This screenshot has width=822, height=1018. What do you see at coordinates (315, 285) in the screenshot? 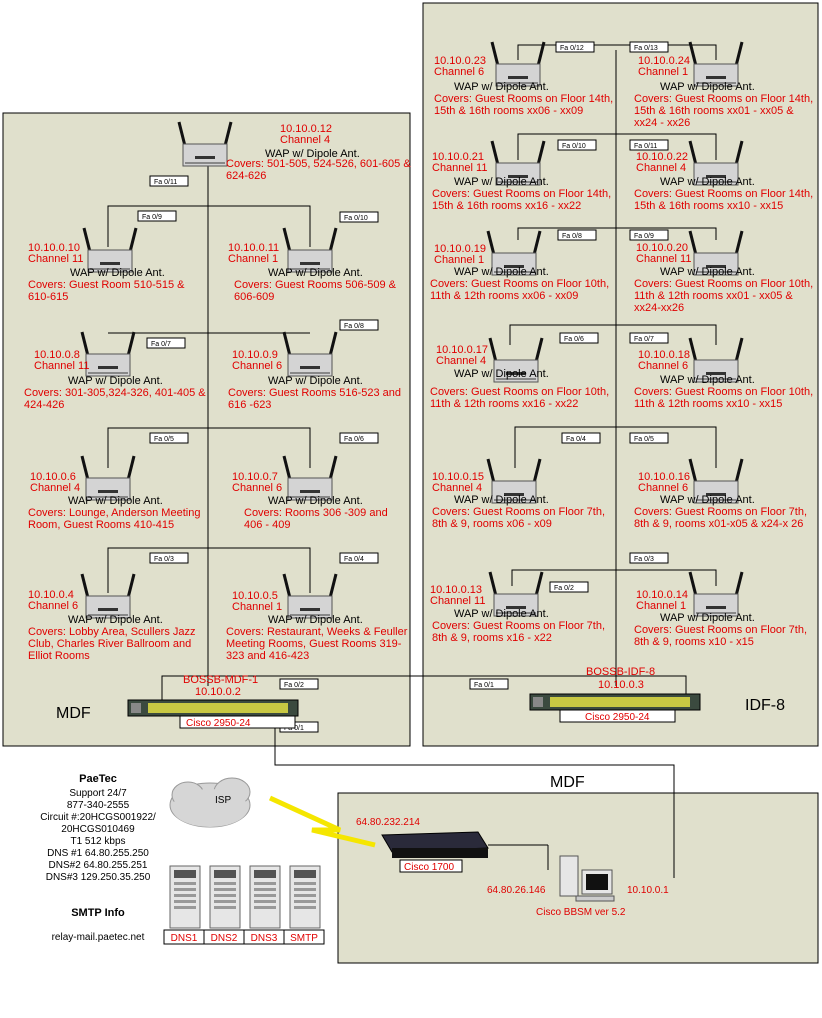
I see `wap-coverage: Covers: Guest Rooms 506-509 &` at bounding box center [315, 285].